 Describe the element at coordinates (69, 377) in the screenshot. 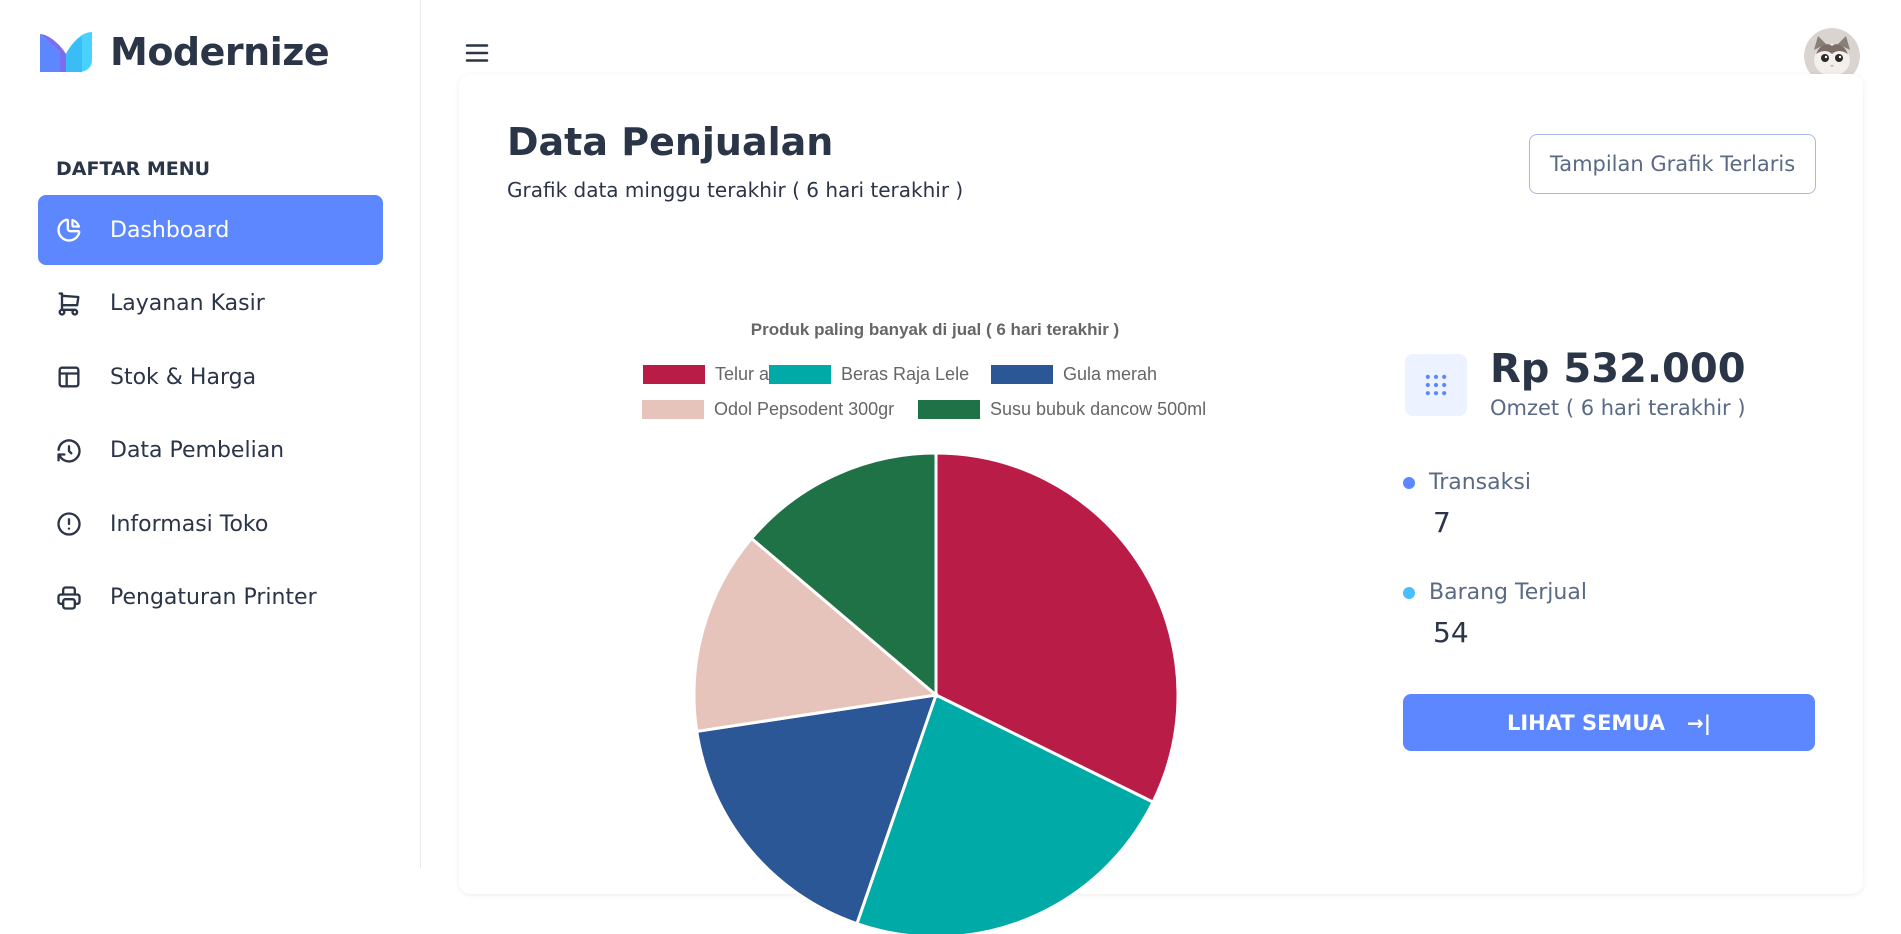

I see `layout-icon` at that location.